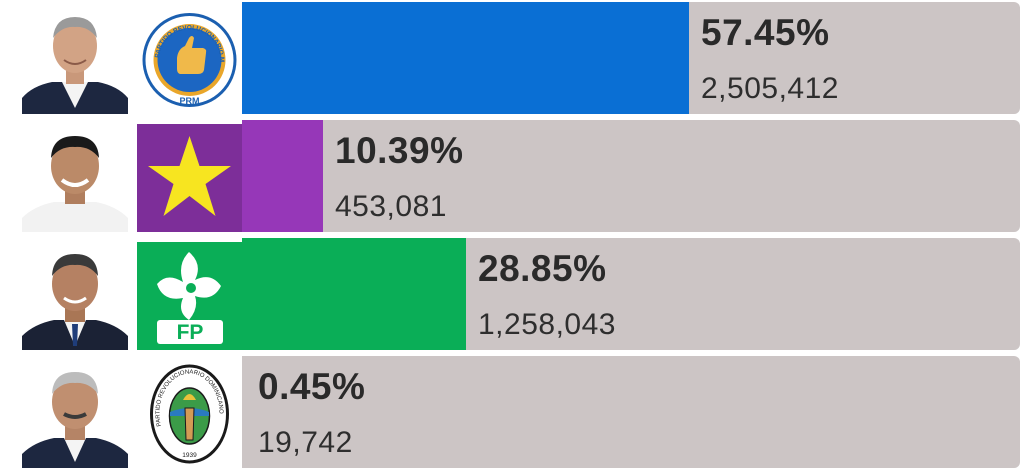 Image resolution: width=1030 pixels, height=472 pixels. What do you see at coordinates (189, 178) in the screenshot?
I see `star-logo-icon` at bounding box center [189, 178].